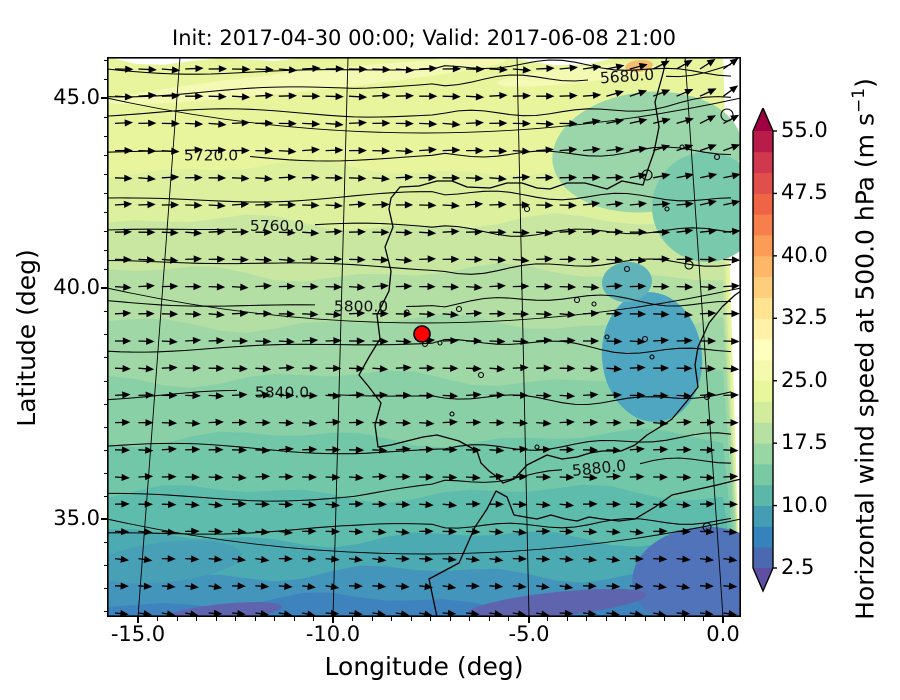 The height and width of the screenshot is (700, 900). I want to click on y-tick-label: 35.0, so click(76, 518).